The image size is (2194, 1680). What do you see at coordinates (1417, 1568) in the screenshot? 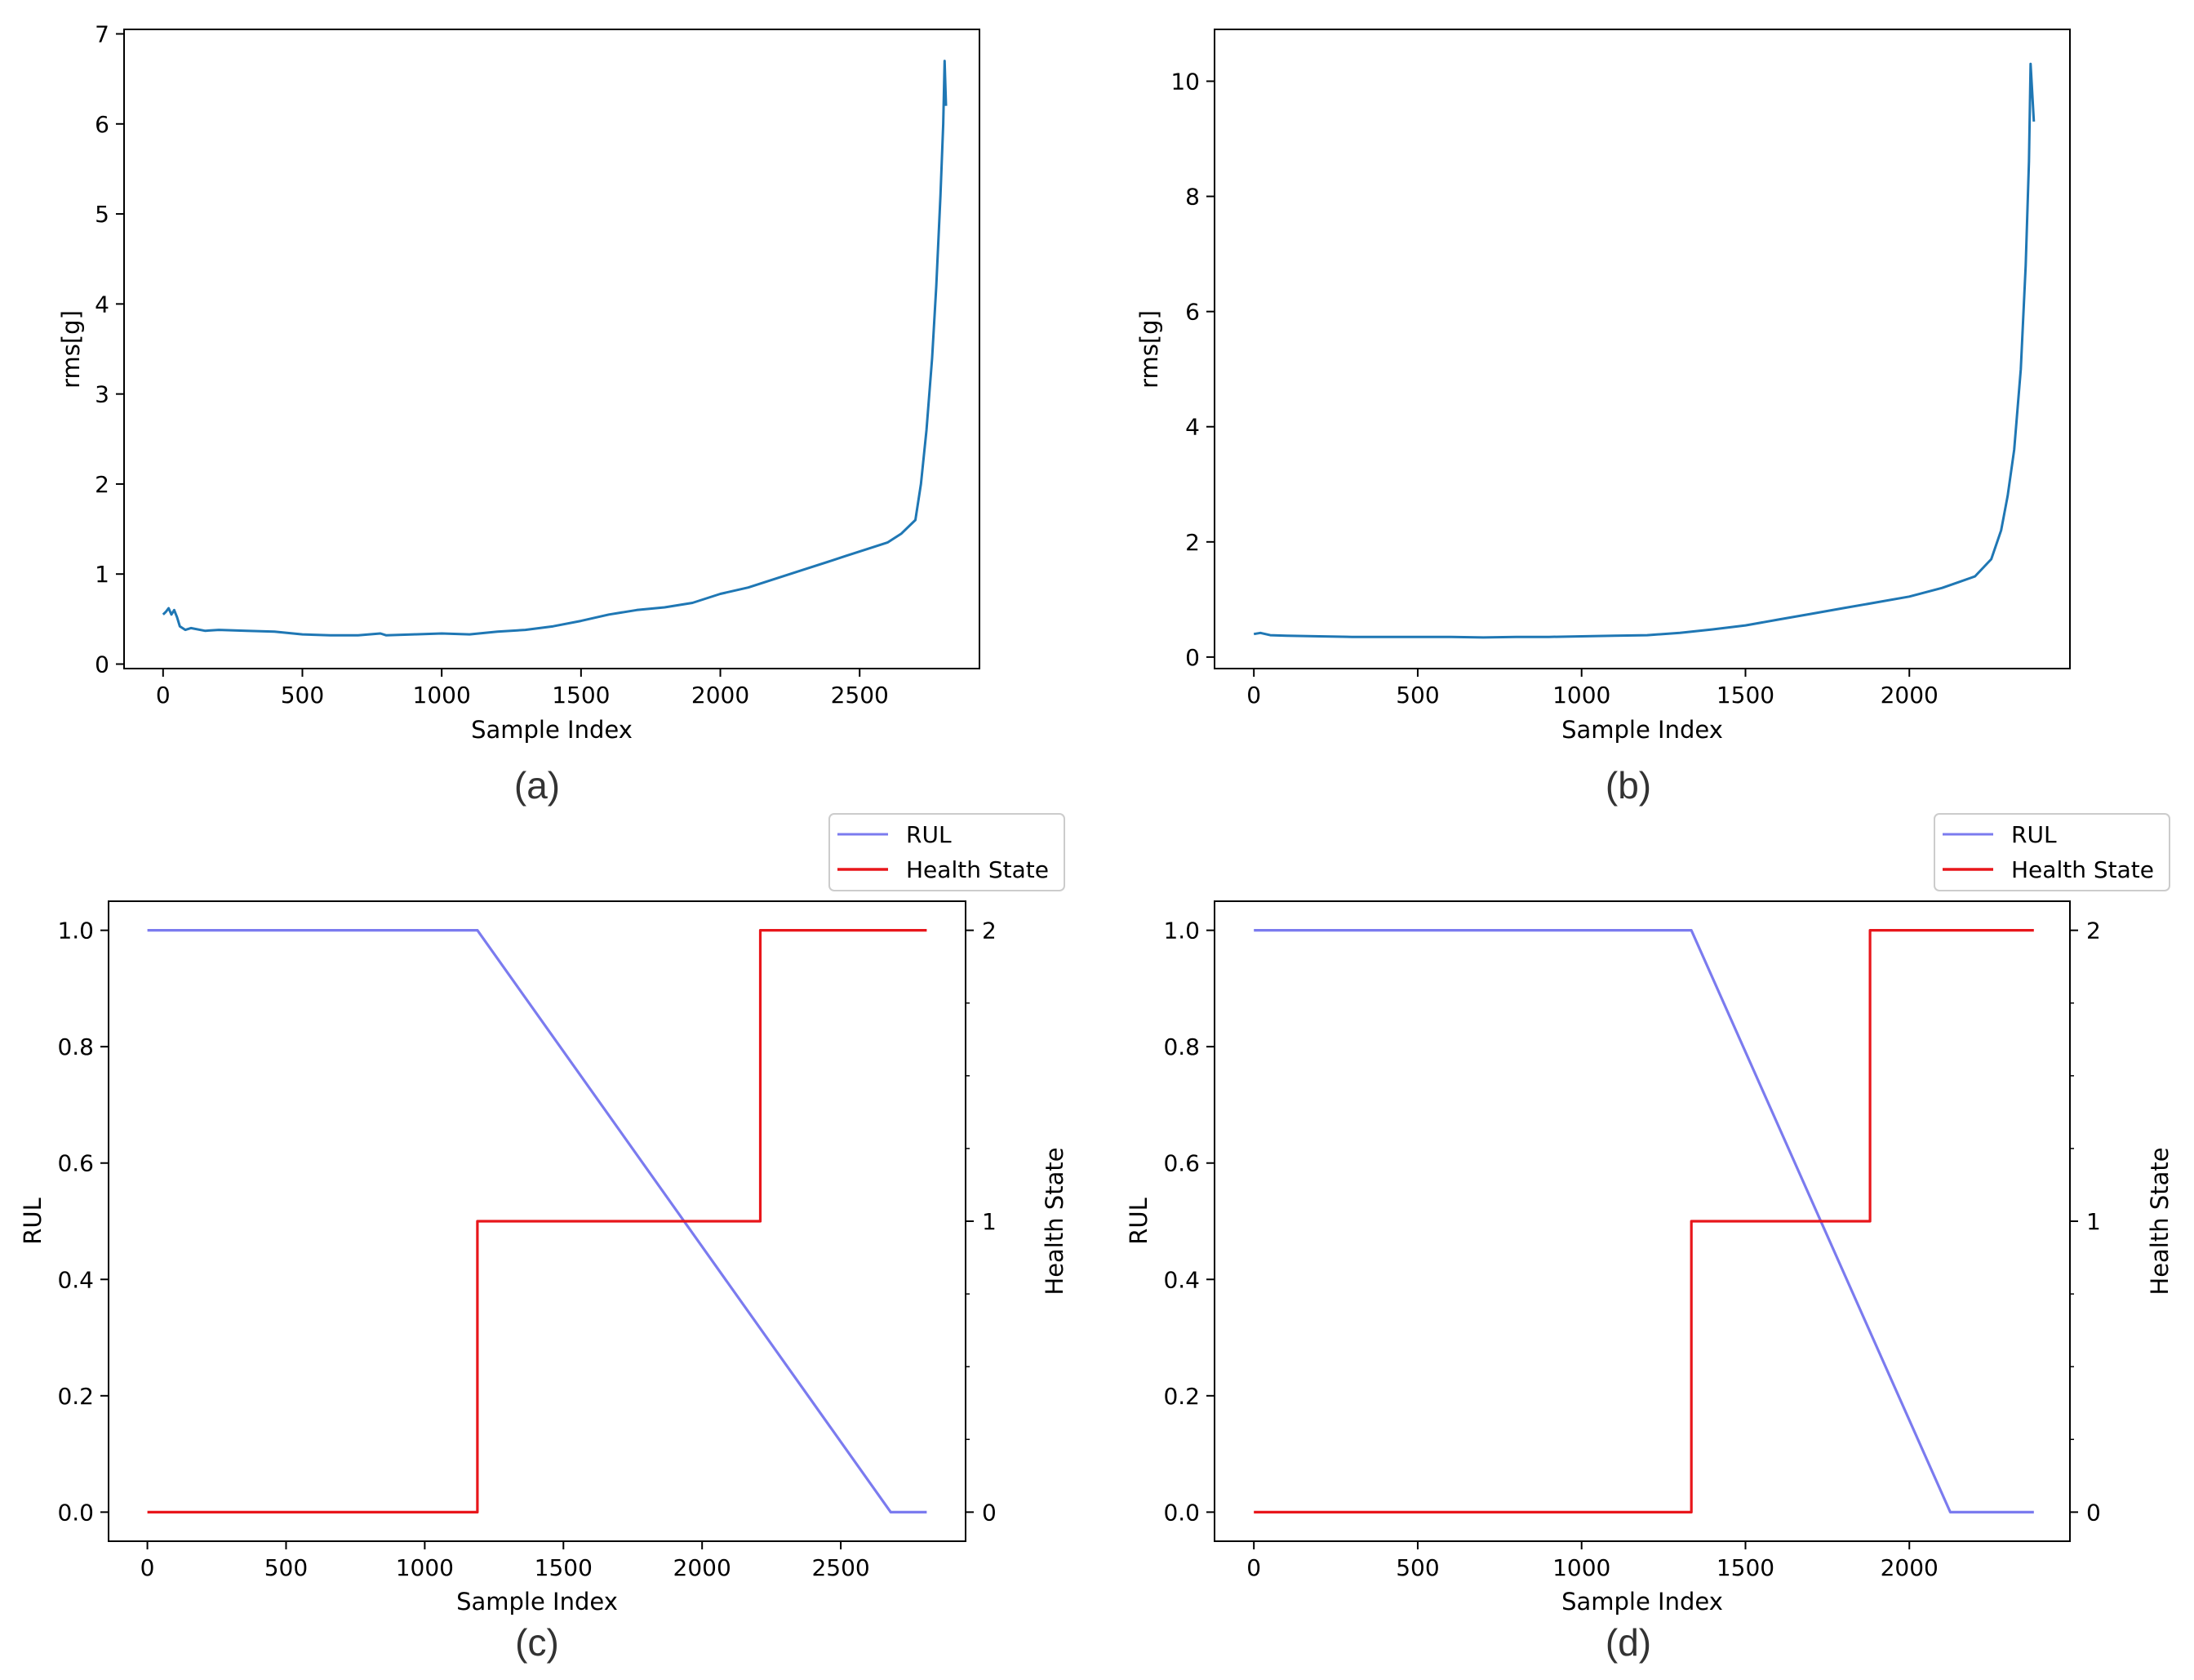
I see `panel-d-x-tick-label: 500` at bounding box center [1417, 1568].